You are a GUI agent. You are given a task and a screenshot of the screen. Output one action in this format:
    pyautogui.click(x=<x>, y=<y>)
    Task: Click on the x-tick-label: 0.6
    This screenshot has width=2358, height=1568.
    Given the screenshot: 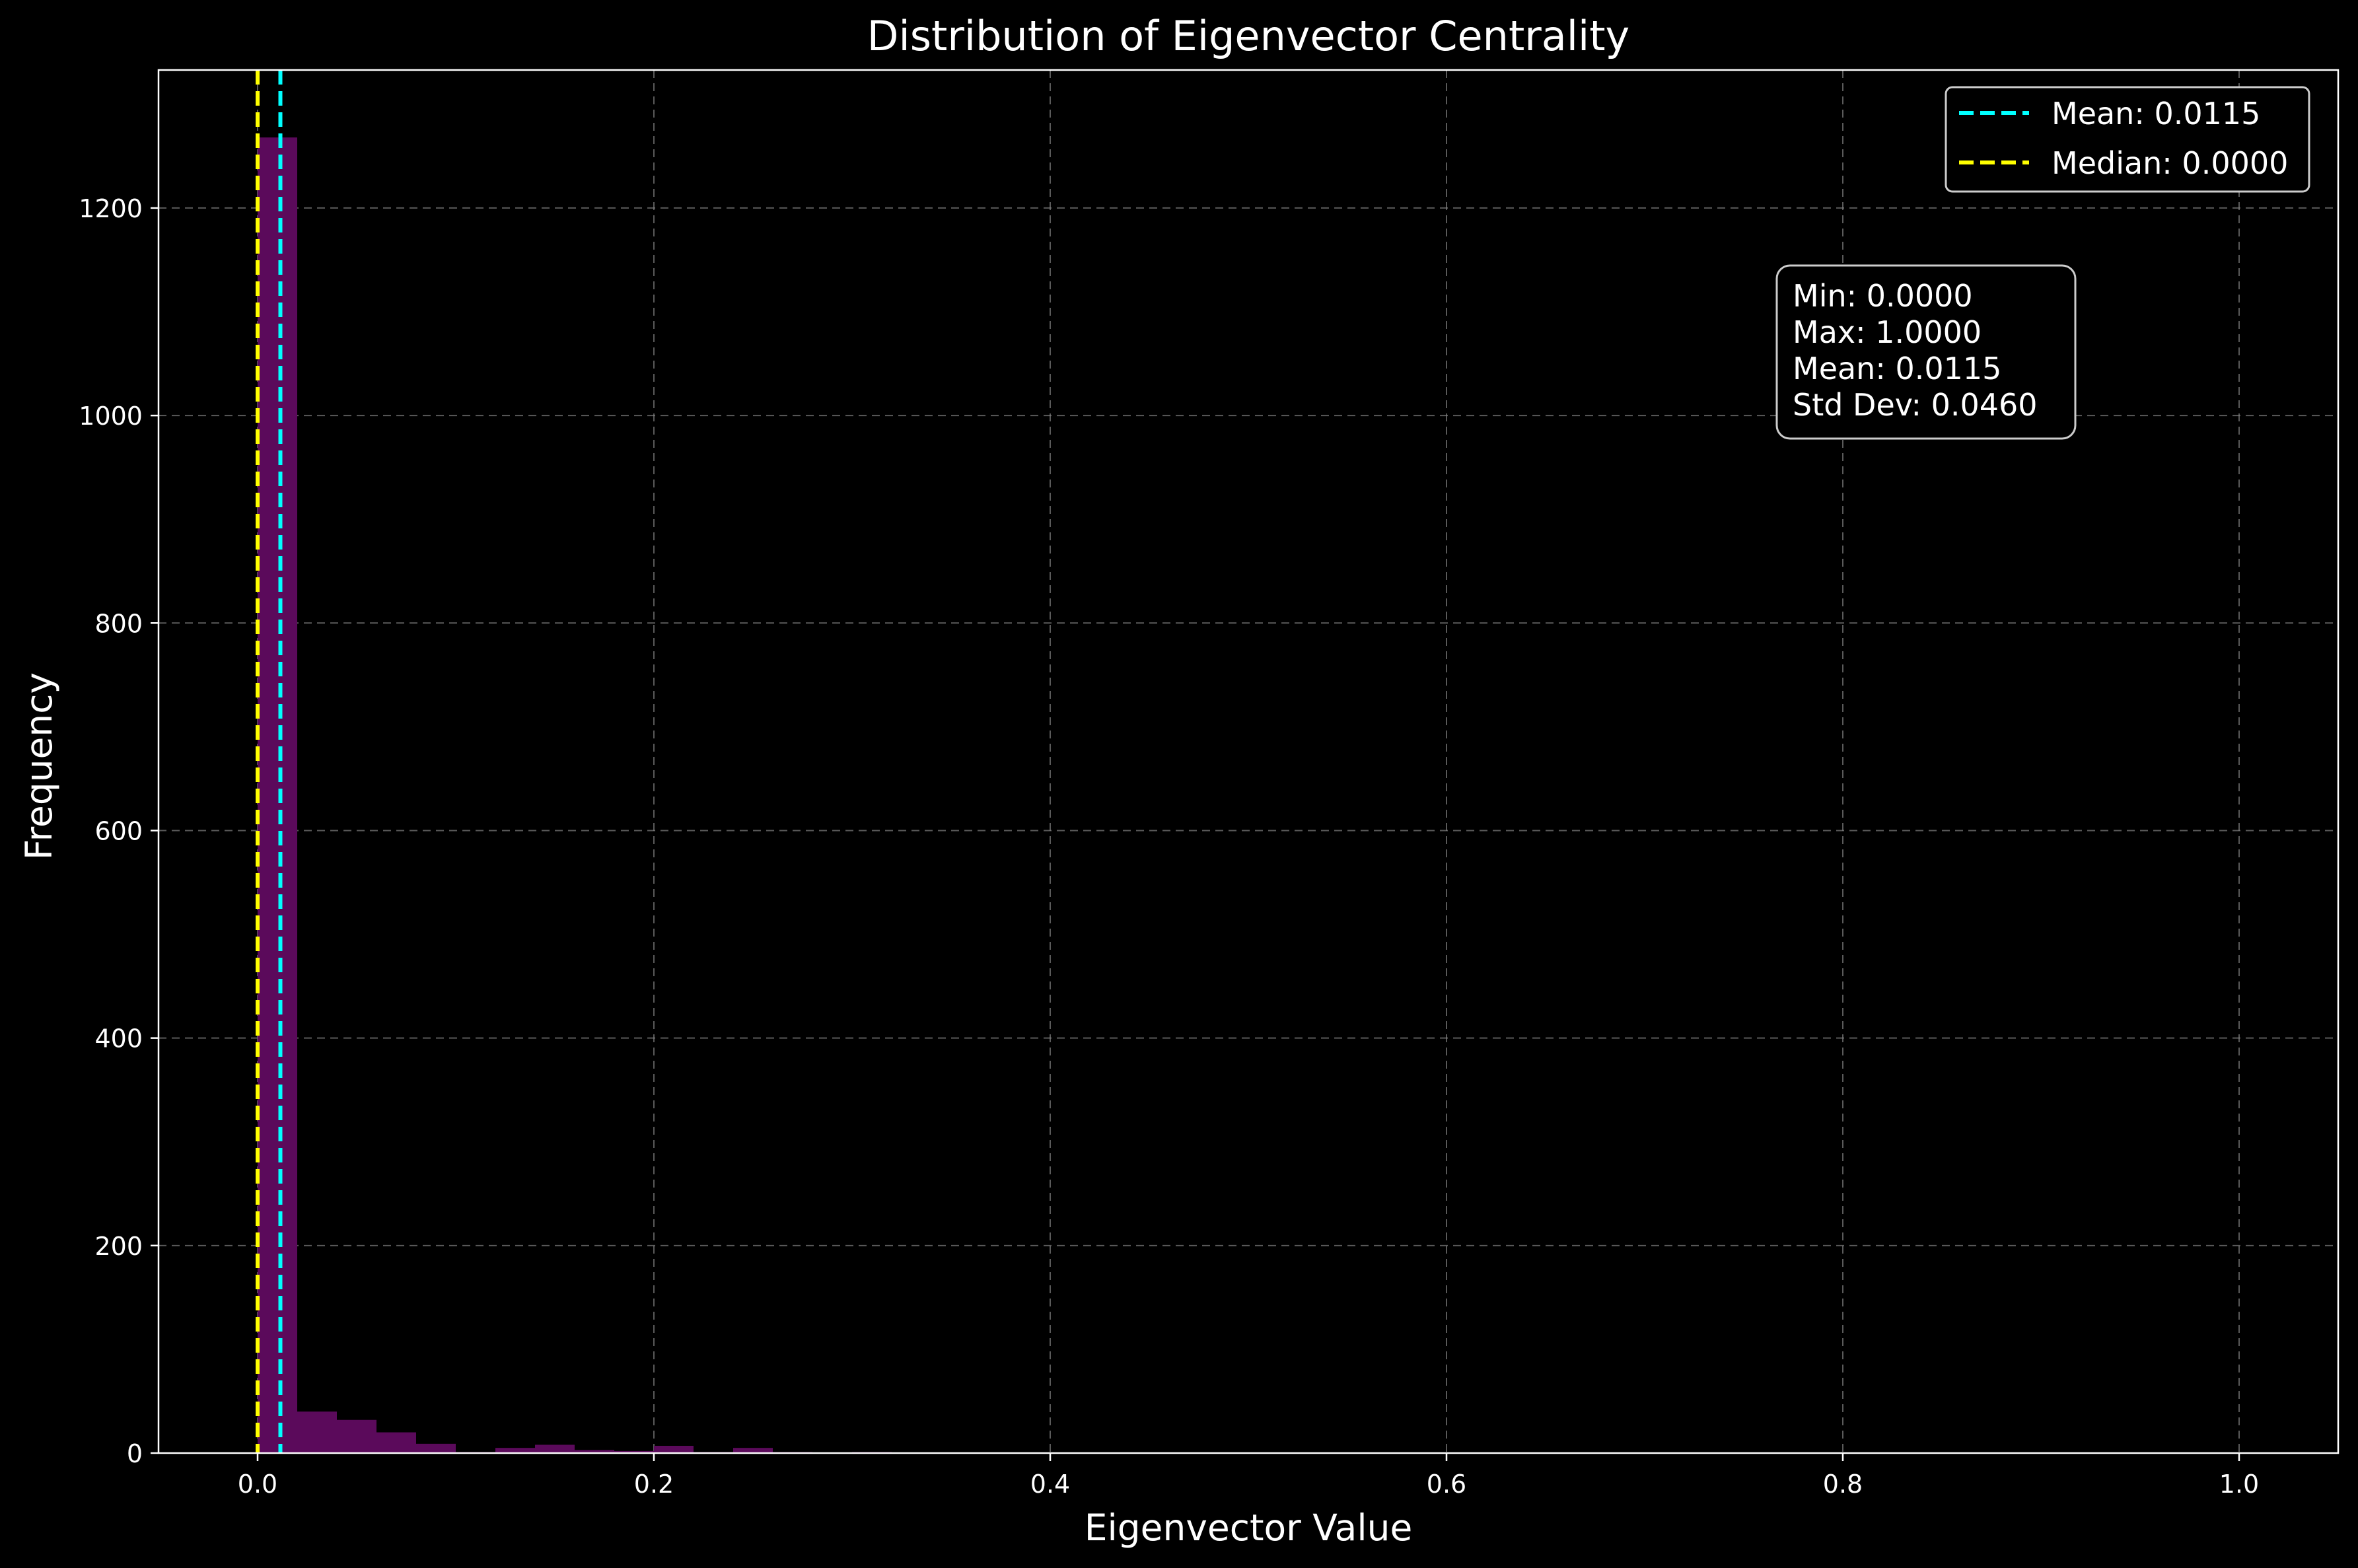 What is the action you would take?
    pyautogui.click(x=1446, y=1484)
    